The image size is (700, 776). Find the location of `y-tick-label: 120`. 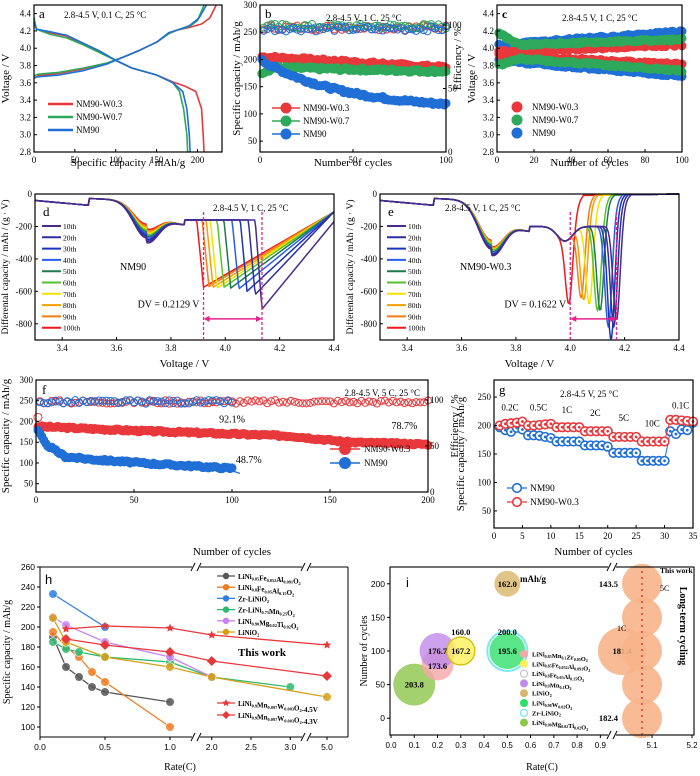

y-tick-label: 120 is located at coordinates (28, 707).